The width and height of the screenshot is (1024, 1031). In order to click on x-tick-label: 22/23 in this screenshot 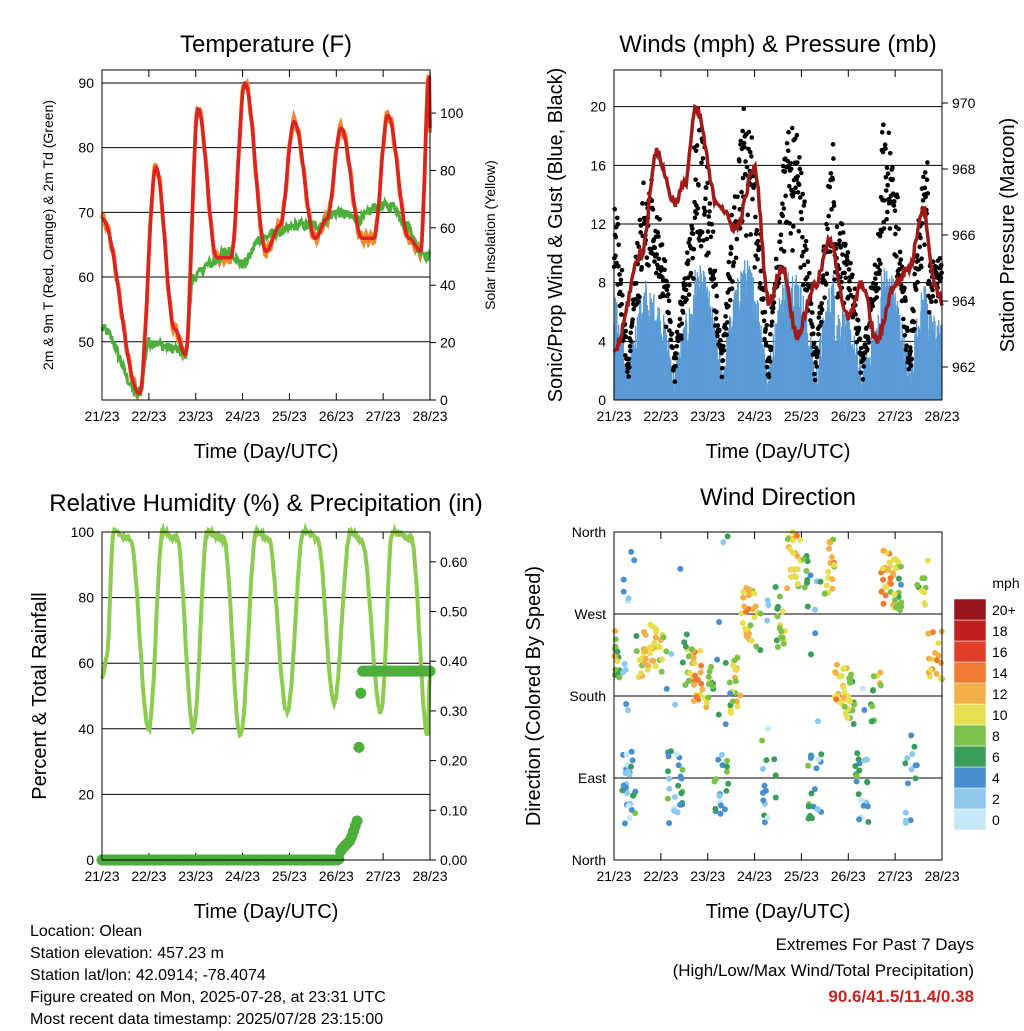, I will do `click(148, 416)`.